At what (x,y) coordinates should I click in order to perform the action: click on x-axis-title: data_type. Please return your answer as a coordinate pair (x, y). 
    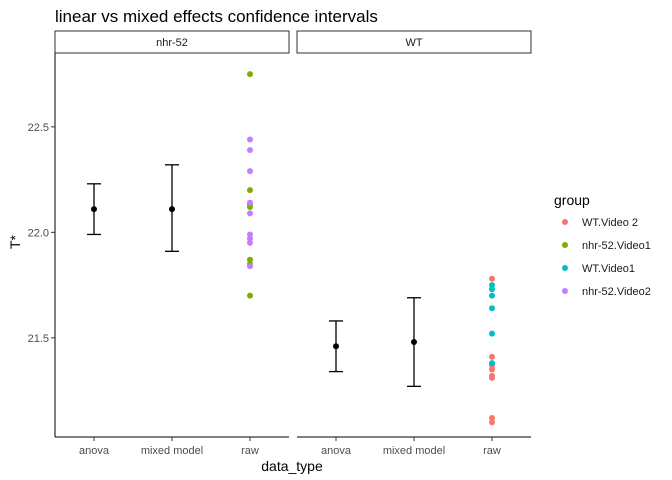
    Looking at the image, I should click on (292, 466).